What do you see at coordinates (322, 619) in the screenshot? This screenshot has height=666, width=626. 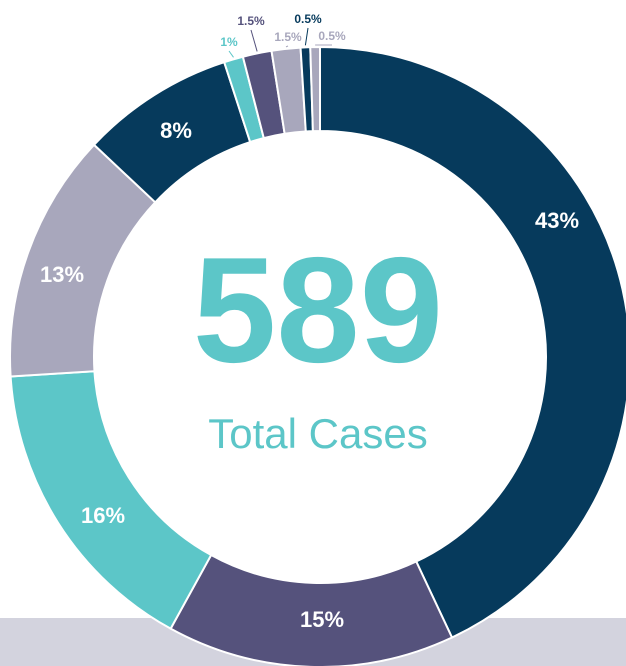 I see `value-label: 15%` at bounding box center [322, 619].